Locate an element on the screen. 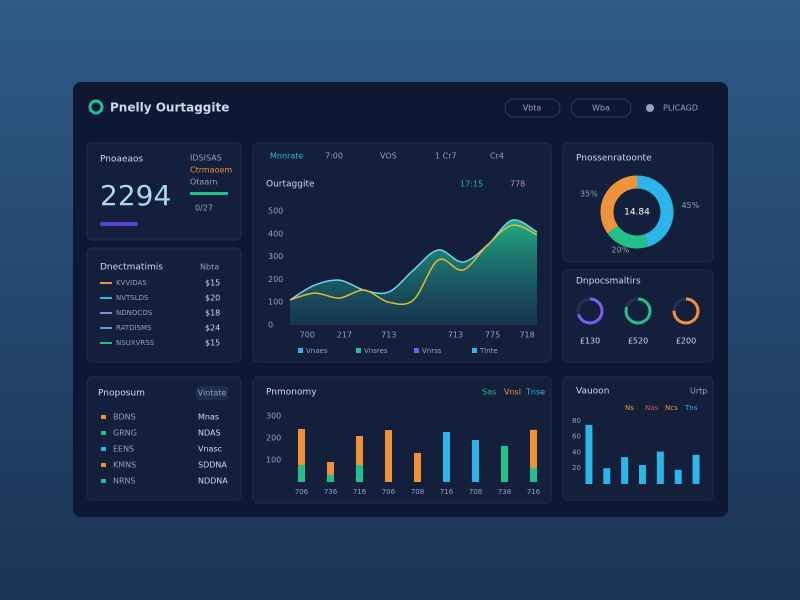  card-title: Pnossenratoonte is located at coordinates (614, 159).